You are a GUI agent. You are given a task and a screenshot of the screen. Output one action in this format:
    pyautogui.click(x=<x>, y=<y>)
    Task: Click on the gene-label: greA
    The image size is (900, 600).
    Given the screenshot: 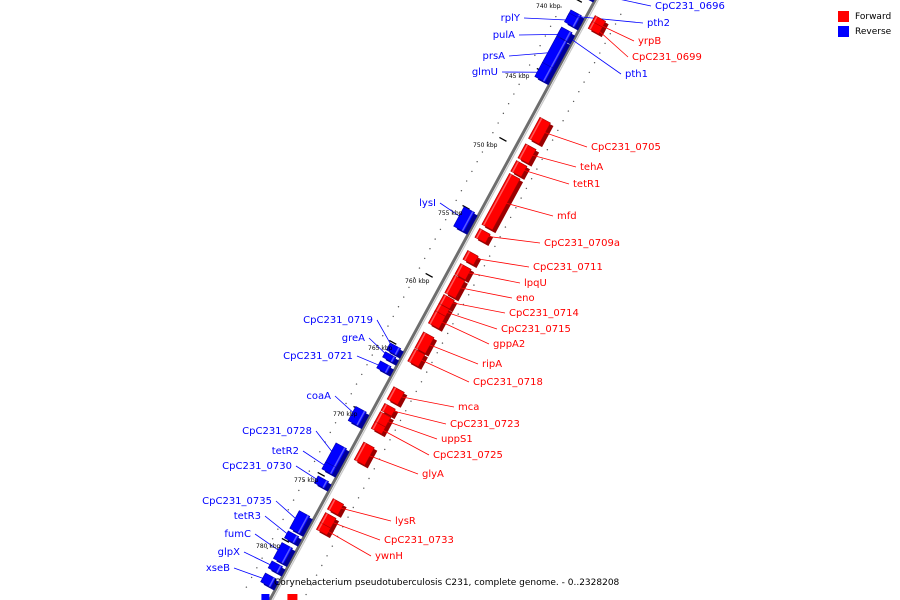 What is the action you would take?
    pyautogui.click(x=353, y=338)
    